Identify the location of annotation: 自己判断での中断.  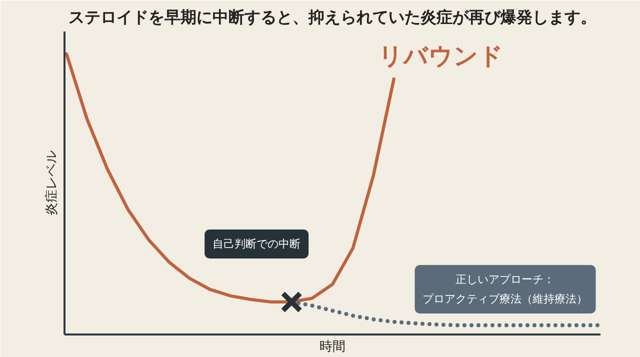
(256, 243).